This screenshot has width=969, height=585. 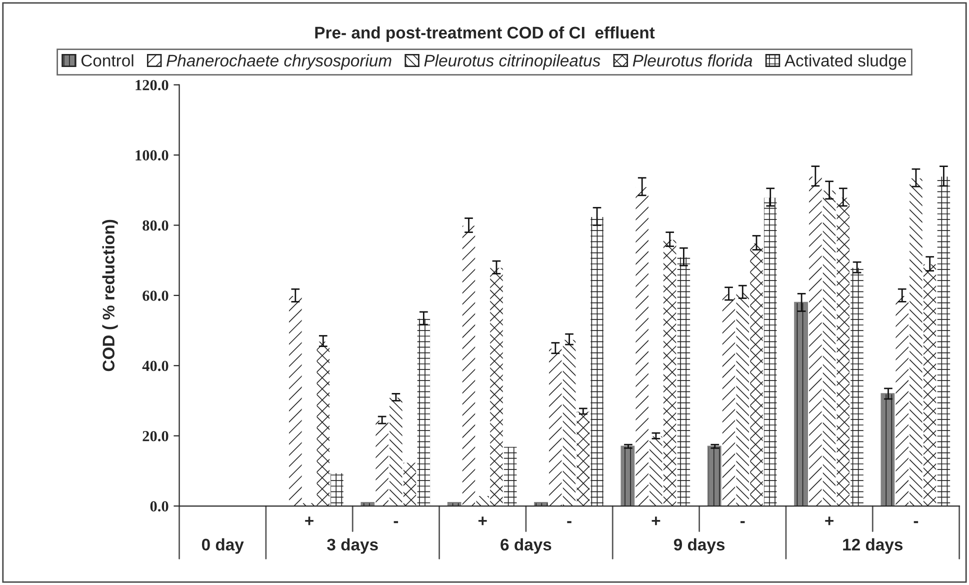 What do you see at coordinates (155, 225) in the screenshot?
I see `y-tick-label: 80.0` at bounding box center [155, 225].